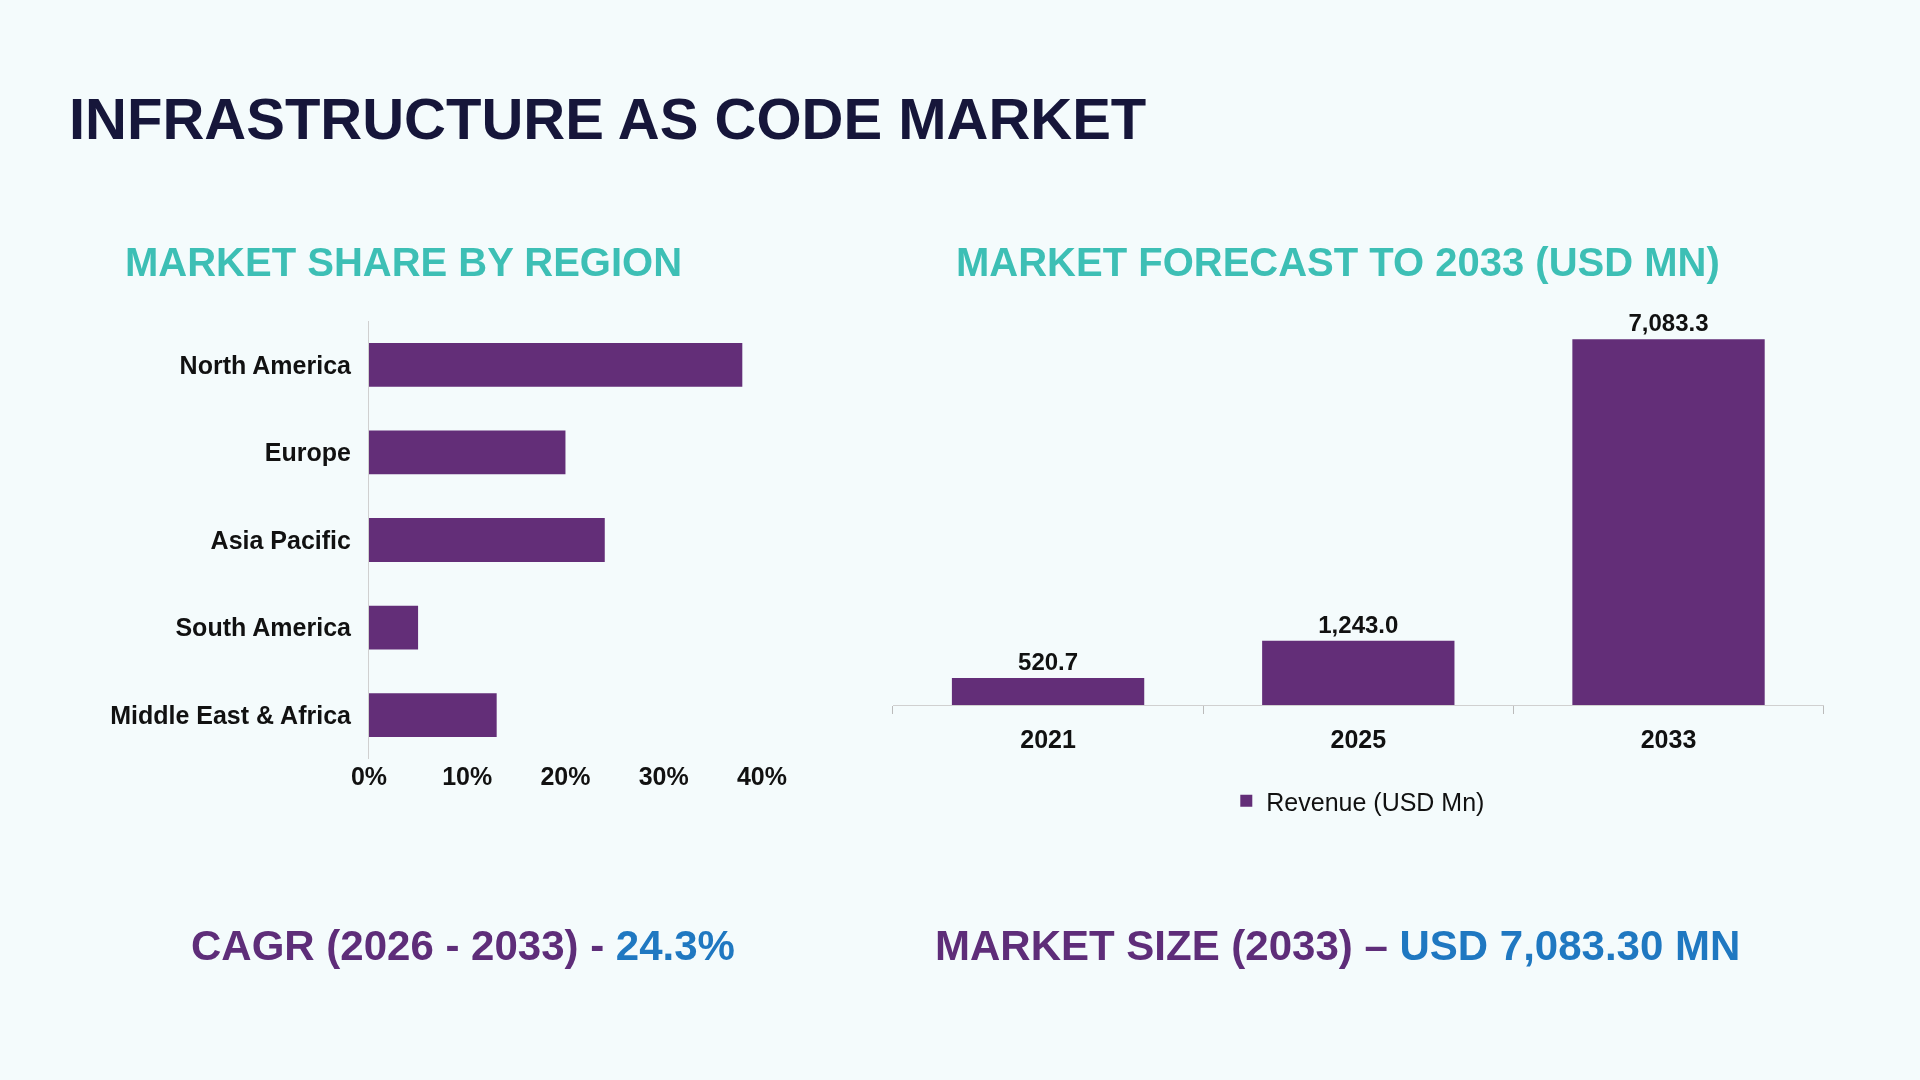 This screenshot has height=1080, width=1920. I want to click on chart-title: MARKET SHARE BY REGION, so click(404, 262).